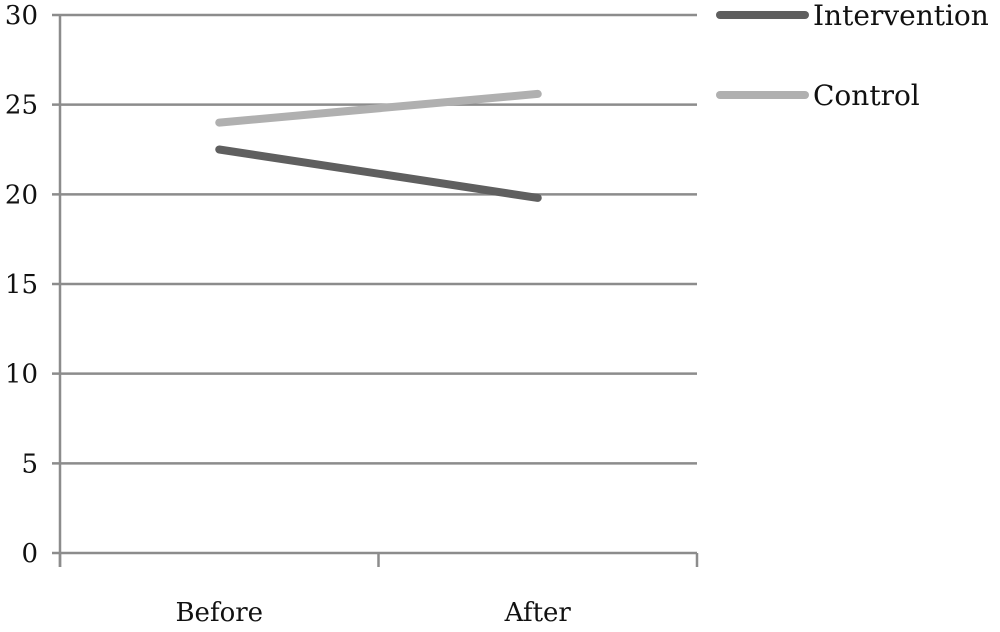  Describe the element at coordinates (21, 195) in the screenshot. I see `y-tick-label-20: 20` at that location.